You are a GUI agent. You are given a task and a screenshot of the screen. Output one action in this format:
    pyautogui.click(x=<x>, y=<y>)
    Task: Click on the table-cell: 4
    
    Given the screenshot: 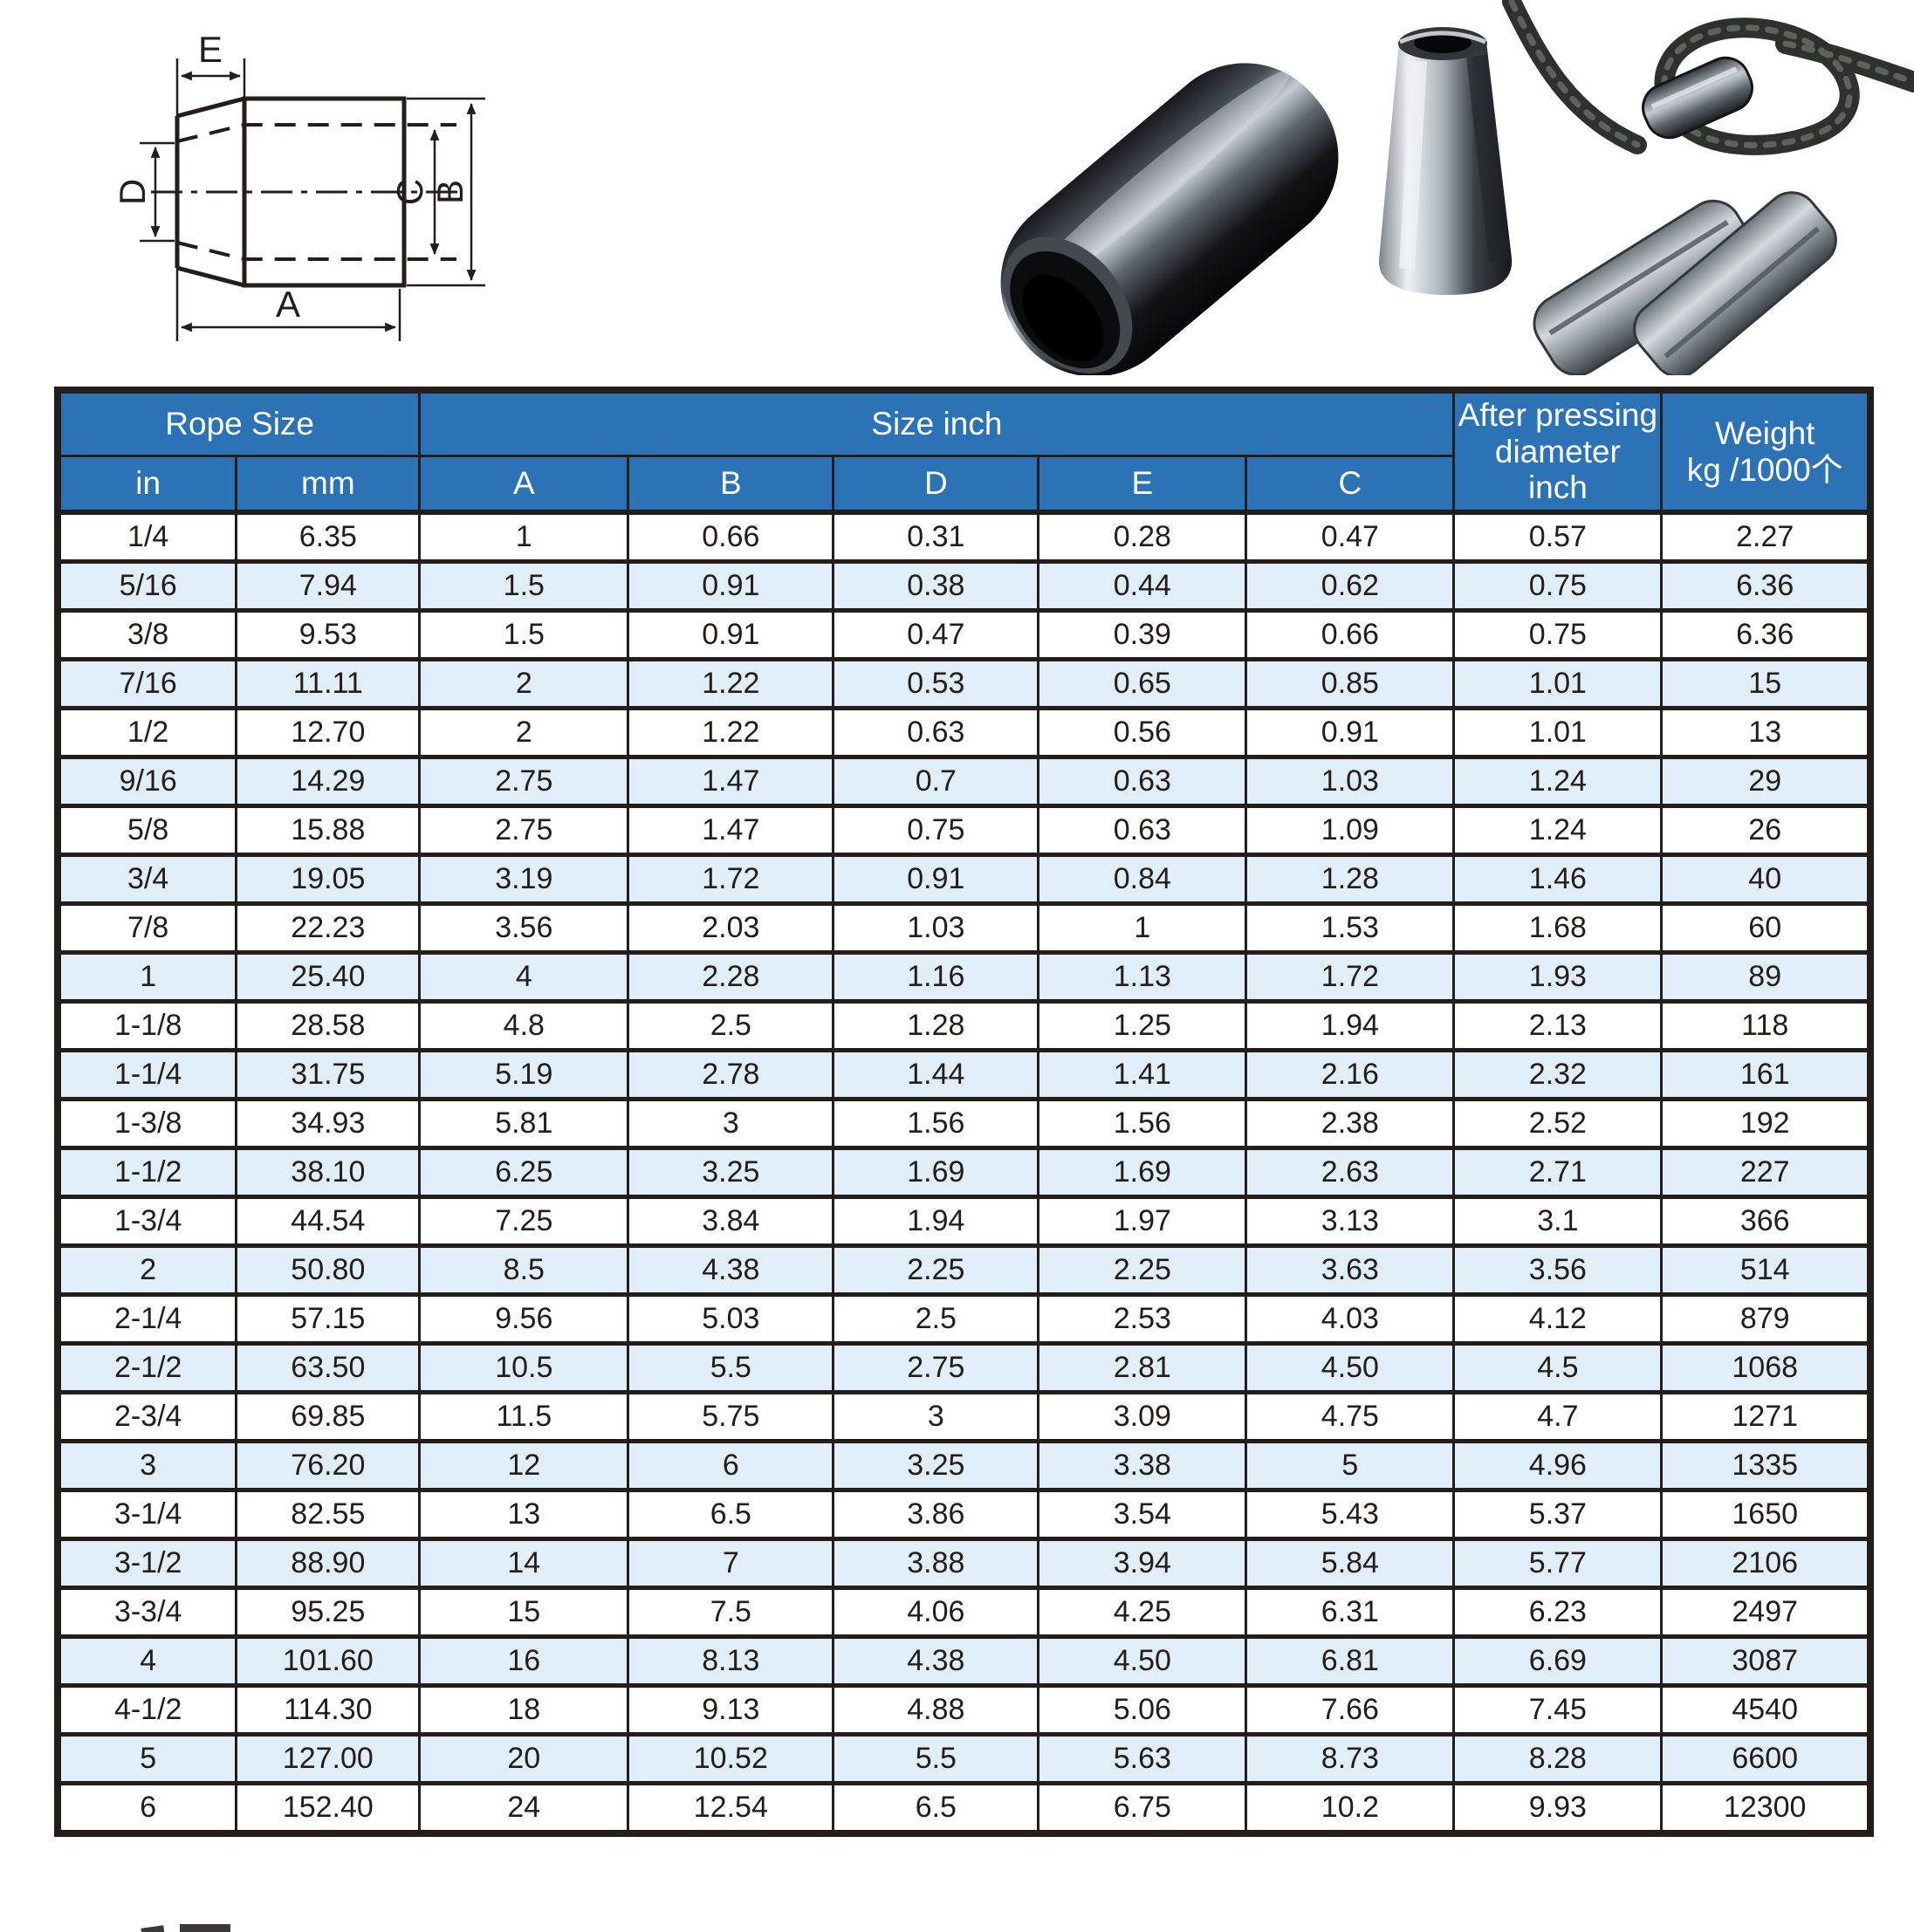 What is the action you would take?
    pyautogui.click(x=147, y=1661)
    